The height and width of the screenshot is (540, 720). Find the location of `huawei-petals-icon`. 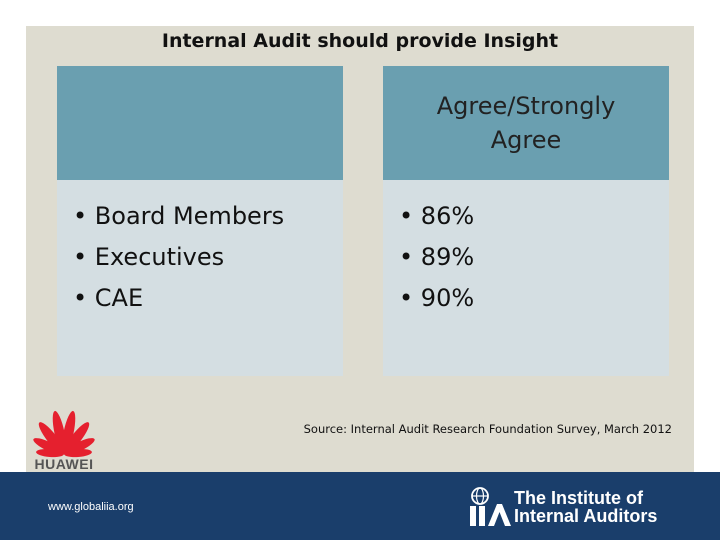

huawei-petals-icon is located at coordinates (64, 434).